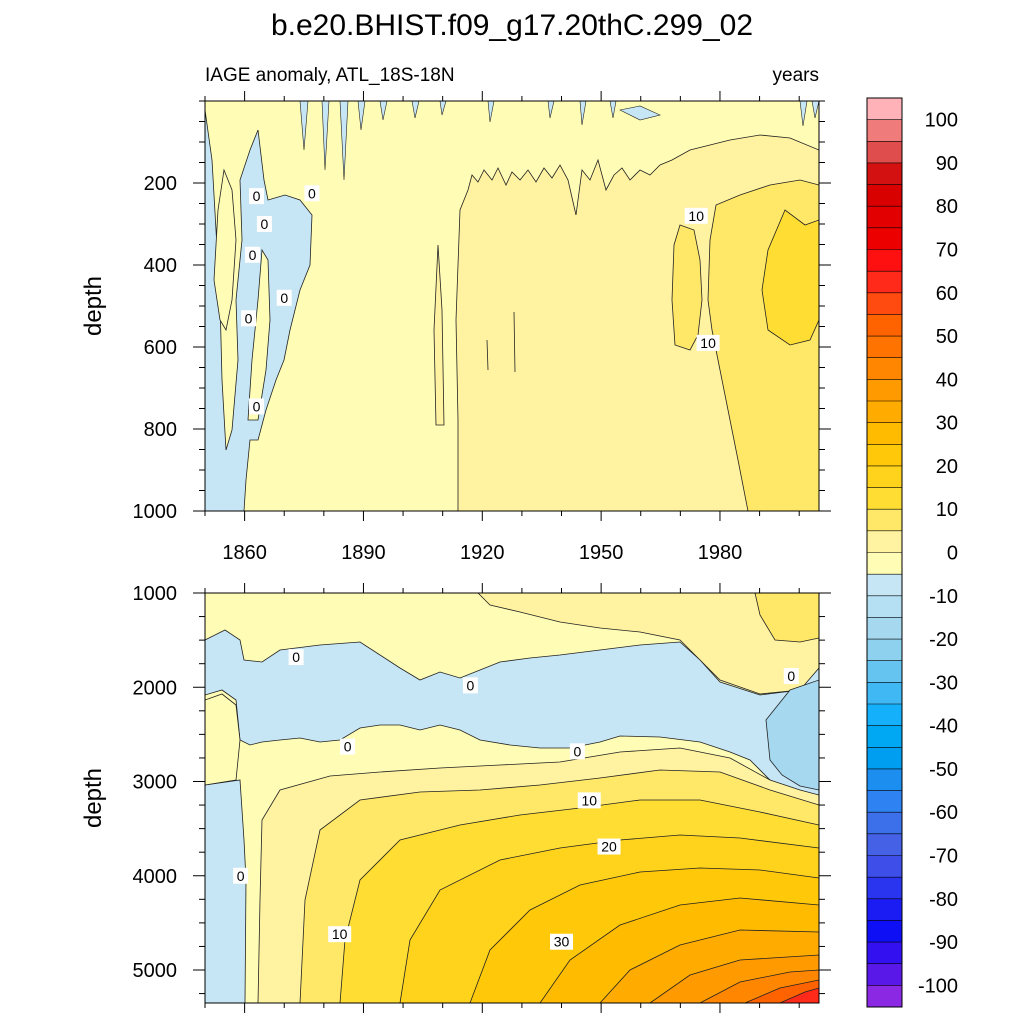 This screenshot has width=1024, height=1024. Describe the element at coordinates (947, 164) in the screenshot. I see `colorbar-label: 90` at that location.